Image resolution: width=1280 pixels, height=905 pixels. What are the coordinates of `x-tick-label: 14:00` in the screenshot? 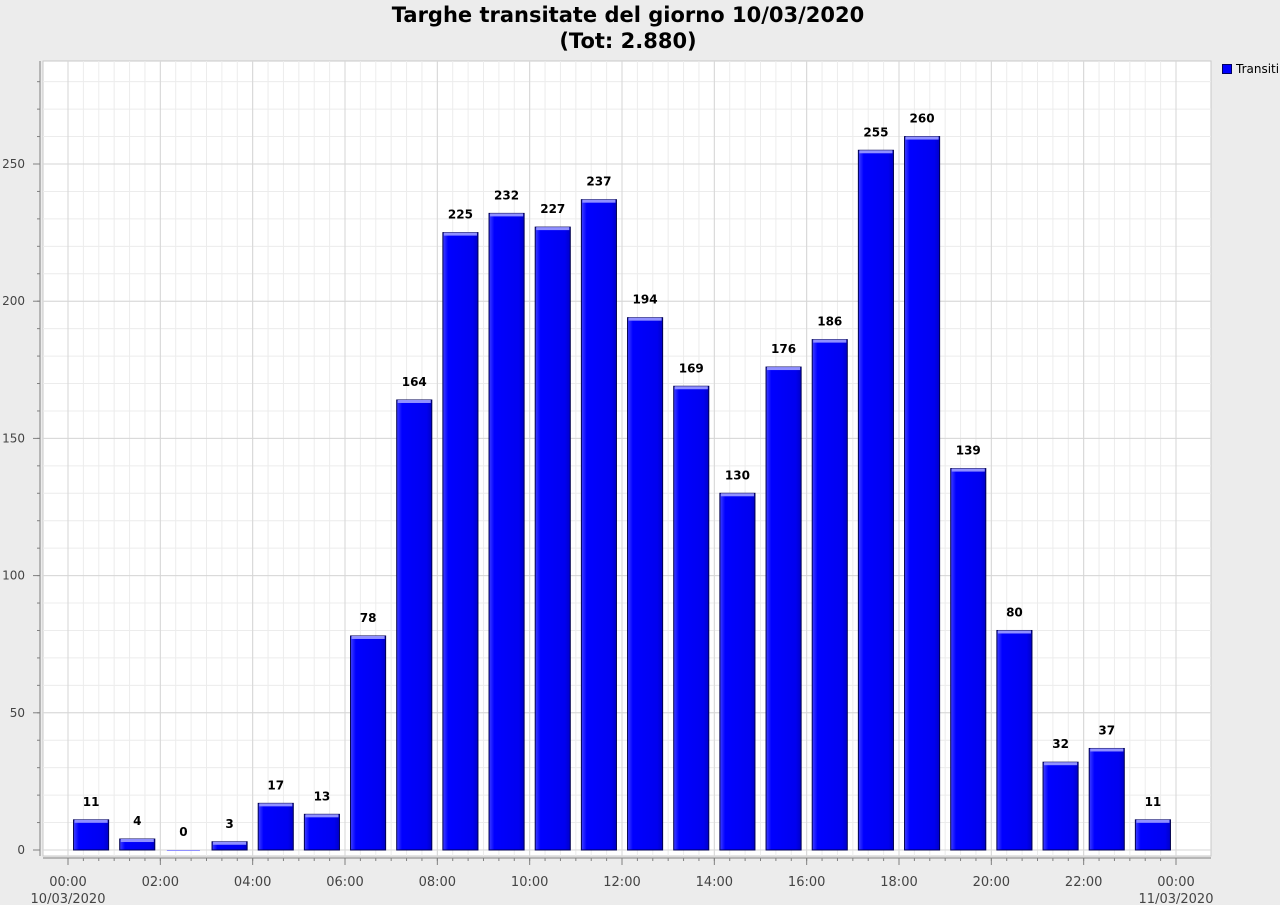 It's located at (714, 882).